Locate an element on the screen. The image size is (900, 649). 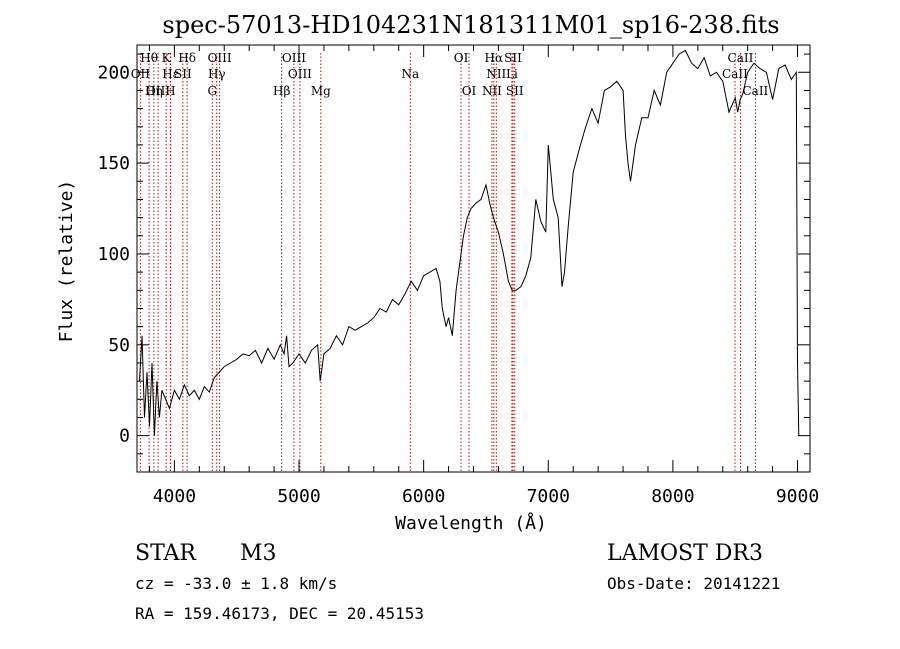
emission-line-label: H is located at coordinates (170, 91).